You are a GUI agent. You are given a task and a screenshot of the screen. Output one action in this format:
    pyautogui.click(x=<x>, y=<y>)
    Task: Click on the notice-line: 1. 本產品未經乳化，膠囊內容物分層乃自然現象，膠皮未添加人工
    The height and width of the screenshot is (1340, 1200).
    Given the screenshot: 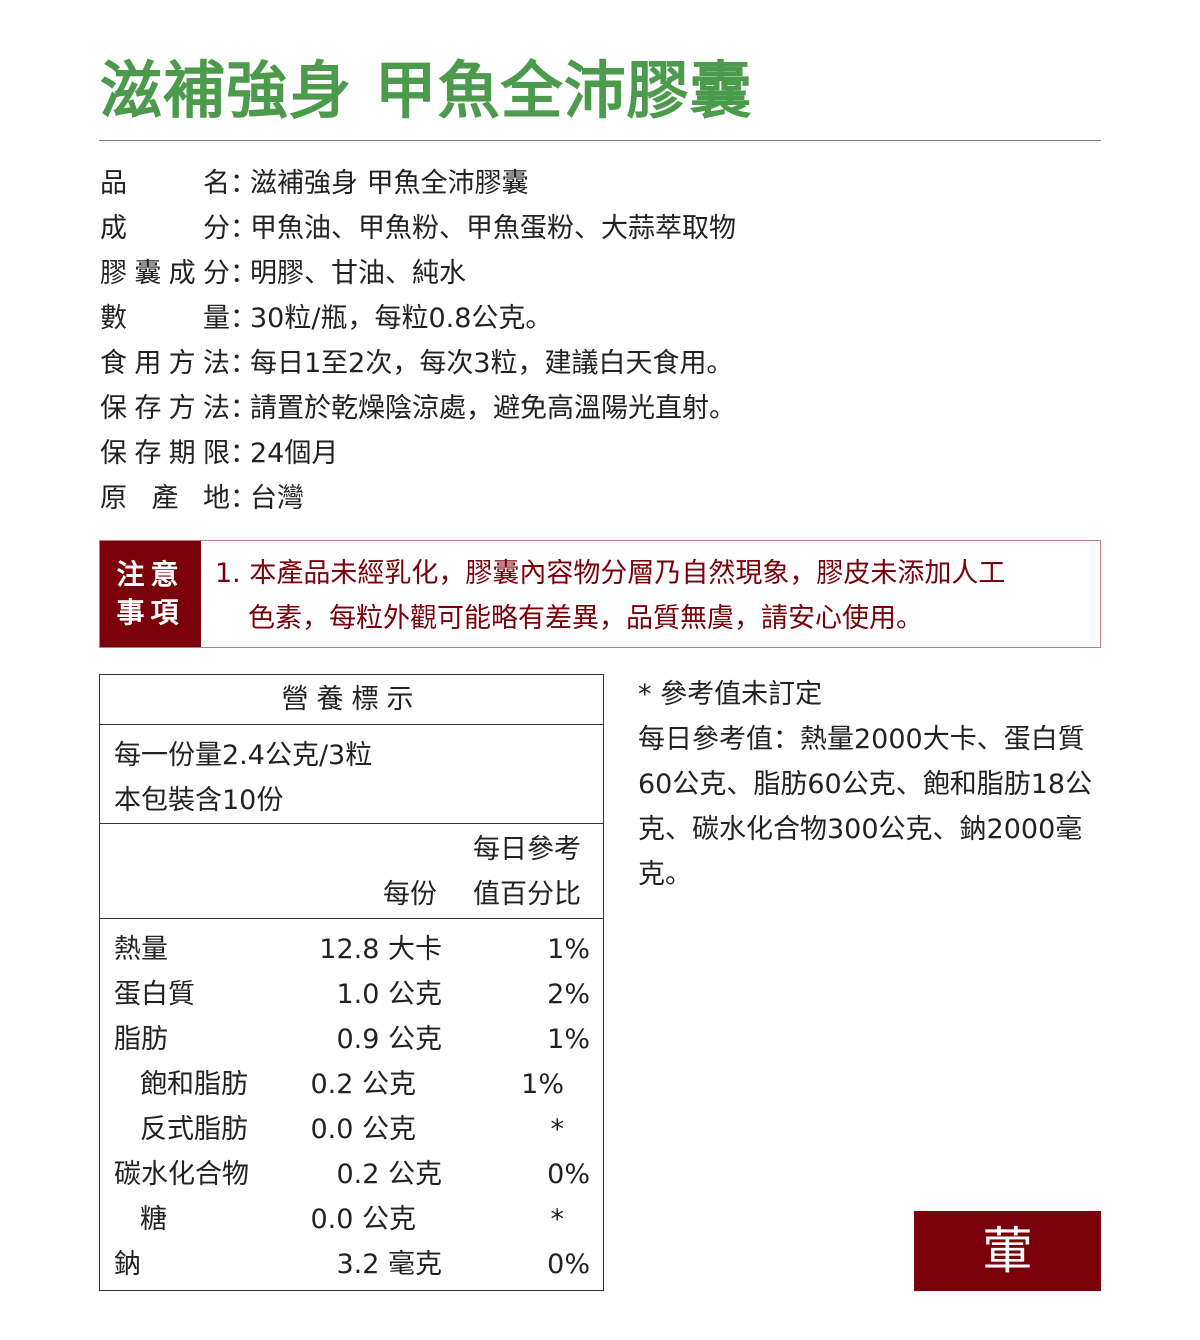 What is the action you would take?
    pyautogui.click(x=610, y=573)
    